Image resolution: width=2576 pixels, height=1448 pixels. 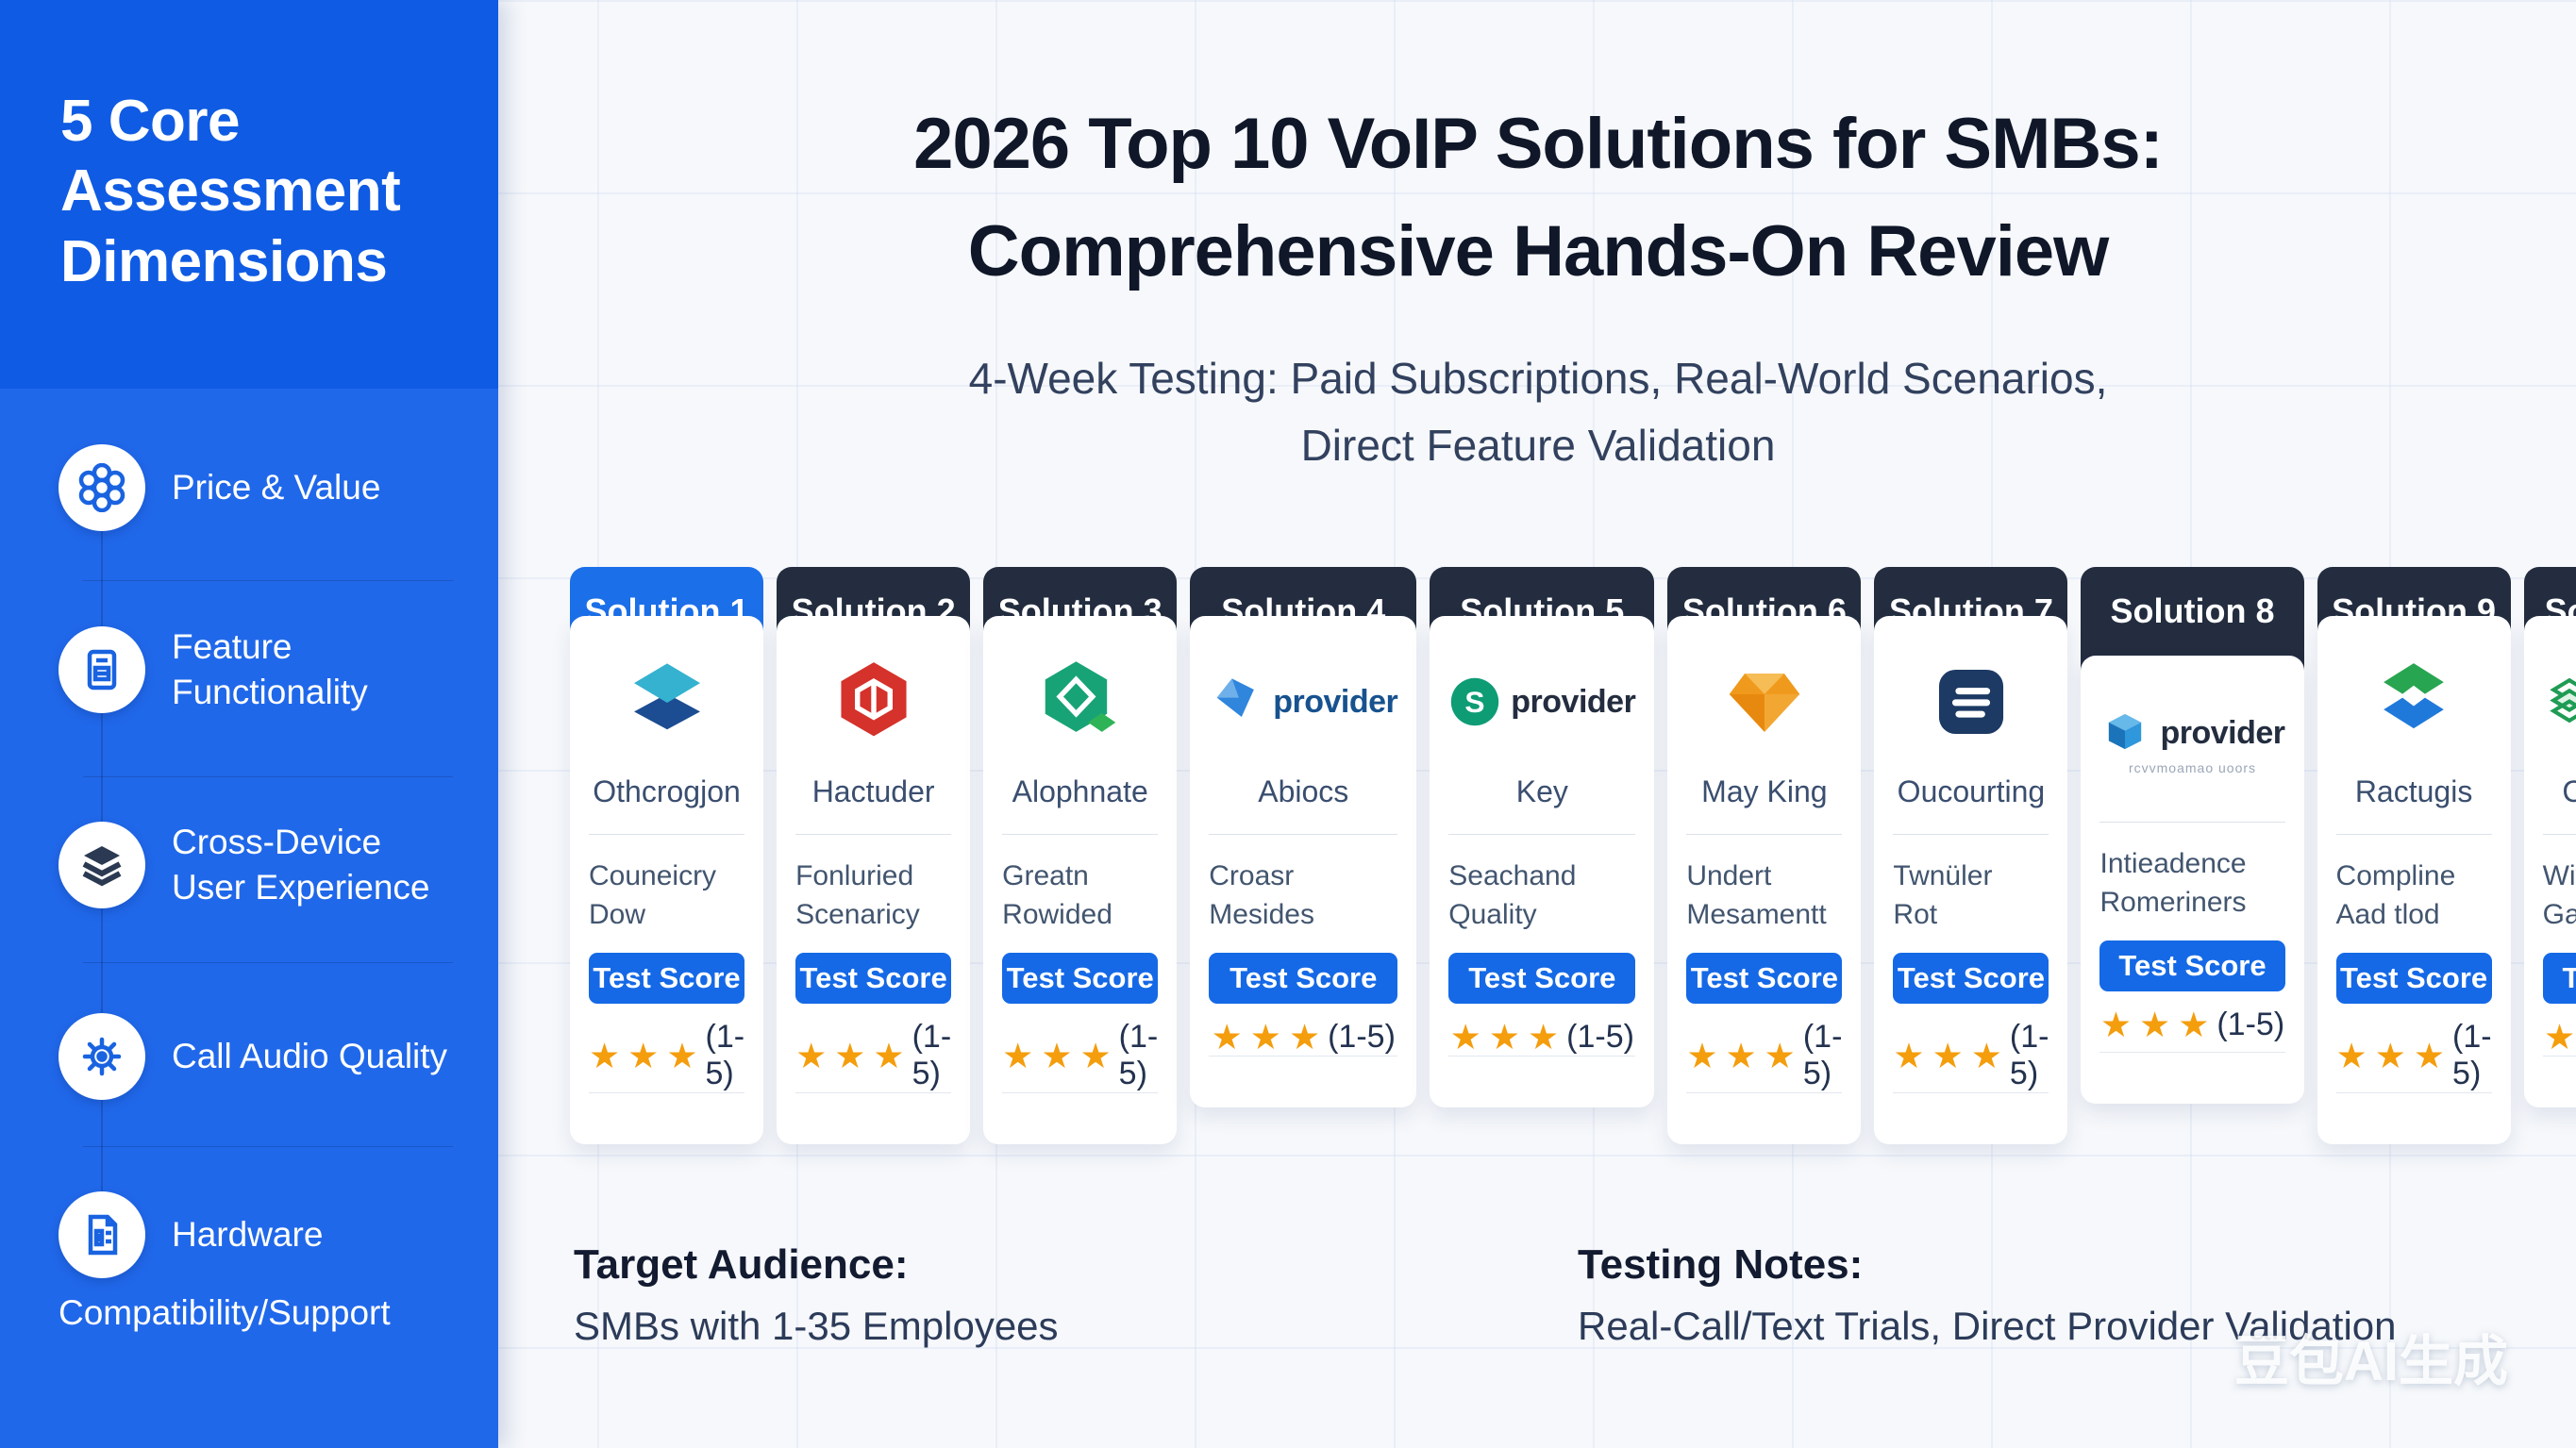 I want to click on sidebar-item-label-line2: Compatibility/Support, so click(x=225, y=1312).